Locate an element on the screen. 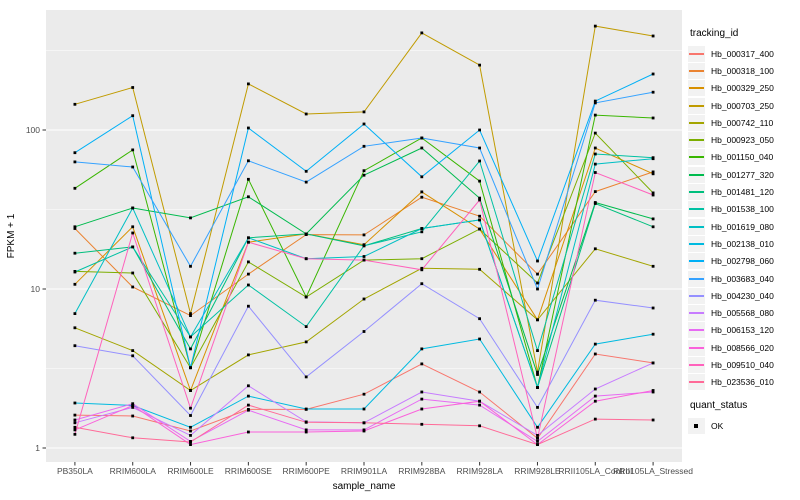 Image resolution: width=800 pixels, height=500 pixels. y-axis-title: FPKM + 1 is located at coordinates (11, 235).